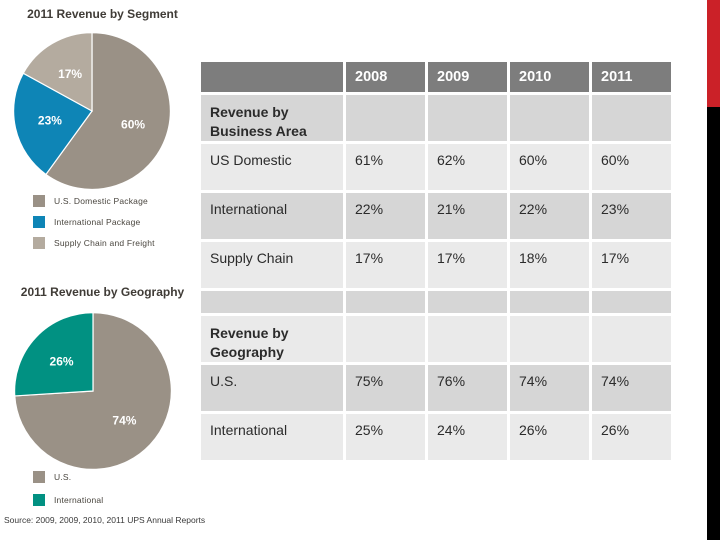 The height and width of the screenshot is (540, 720). I want to click on table-cell: 76%, so click(467, 388).